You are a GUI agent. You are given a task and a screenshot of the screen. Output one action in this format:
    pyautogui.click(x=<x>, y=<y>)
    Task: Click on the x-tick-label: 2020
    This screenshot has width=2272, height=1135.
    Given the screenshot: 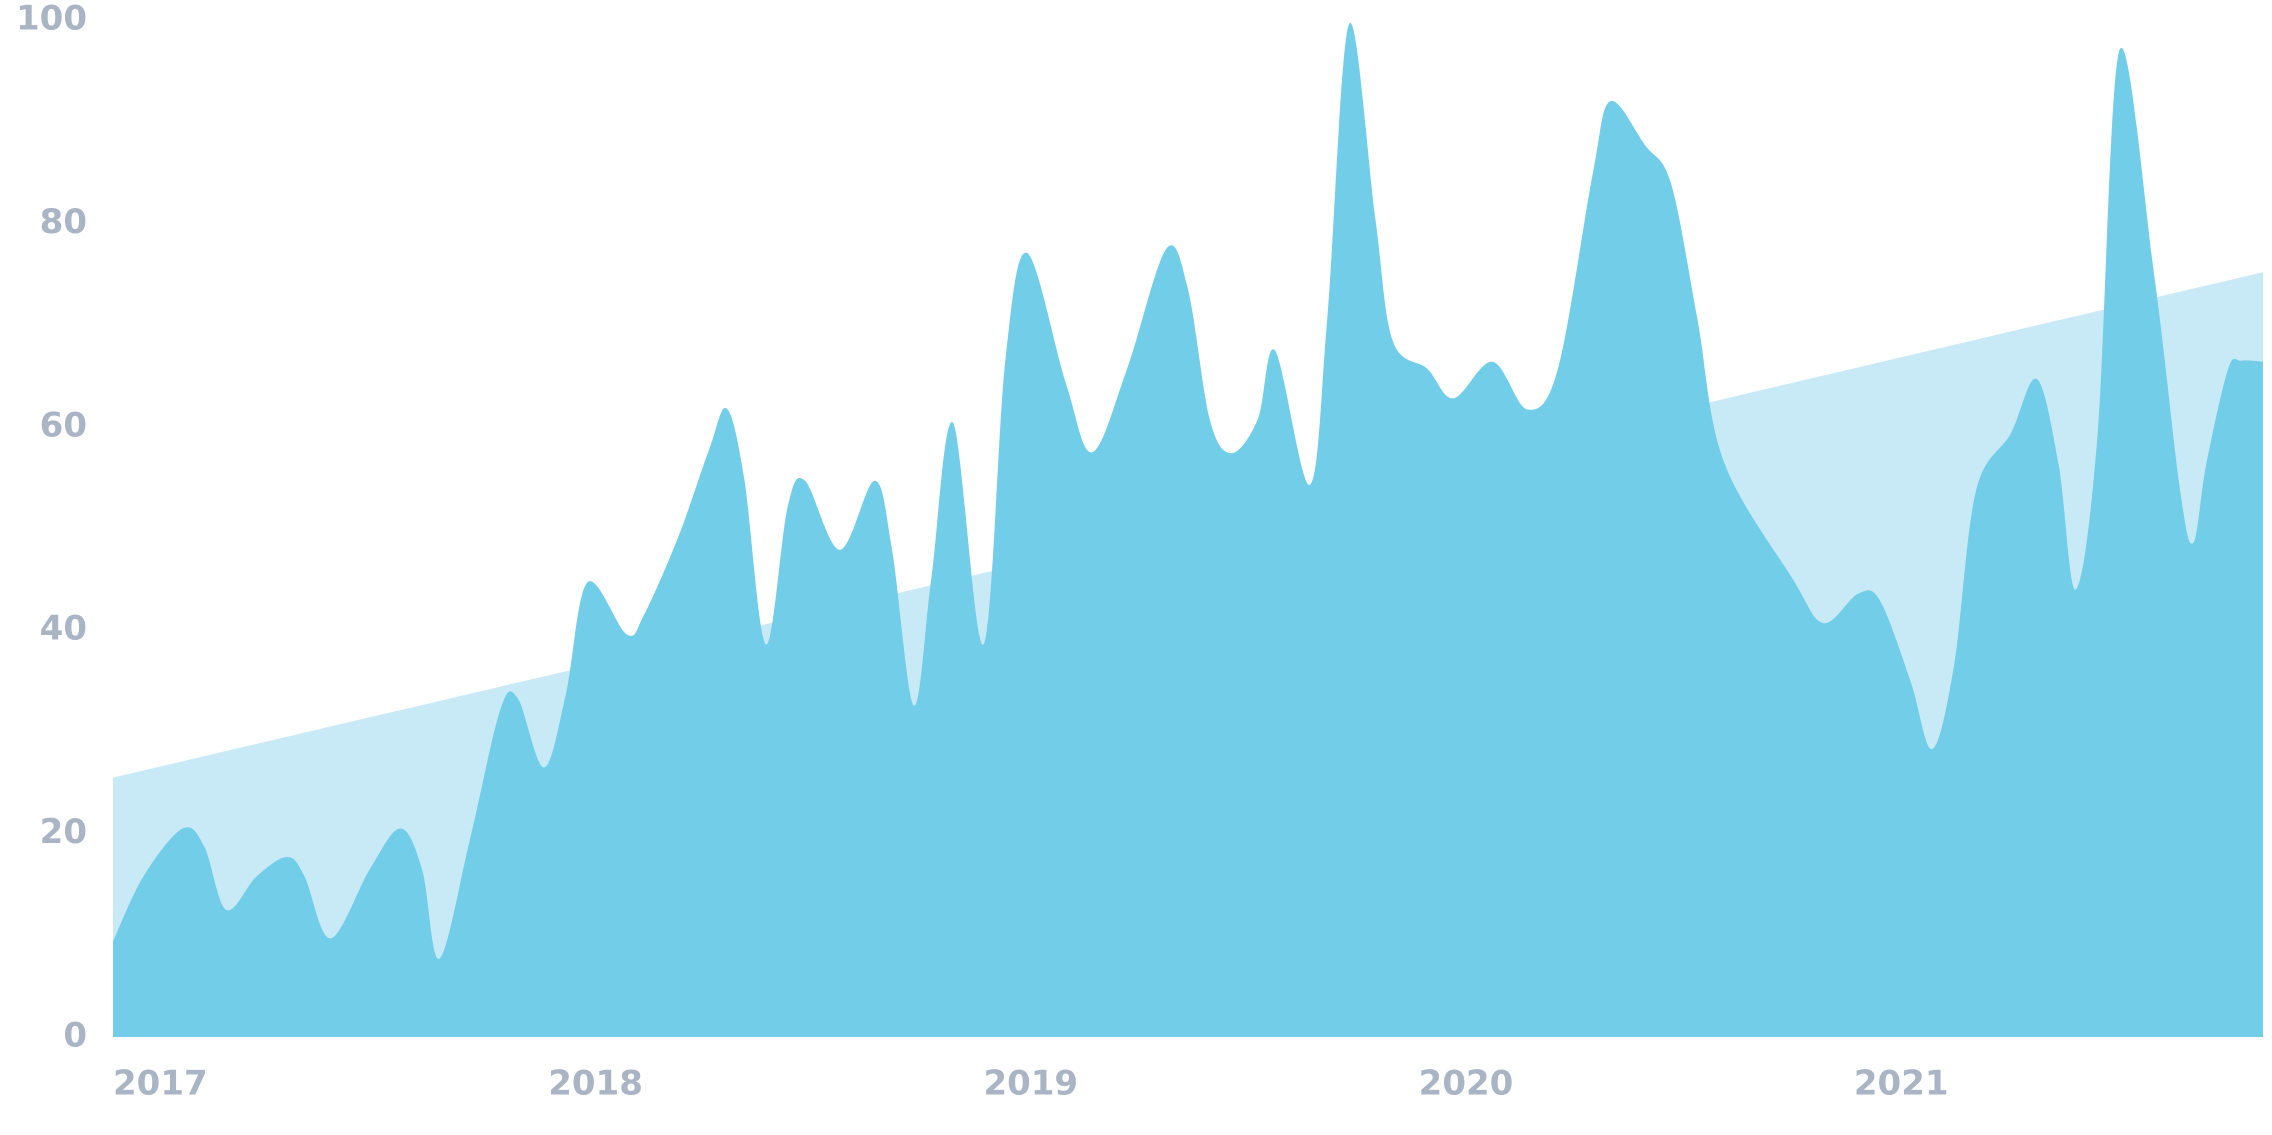 What is the action you would take?
    pyautogui.click(x=1466, y=1084)
    